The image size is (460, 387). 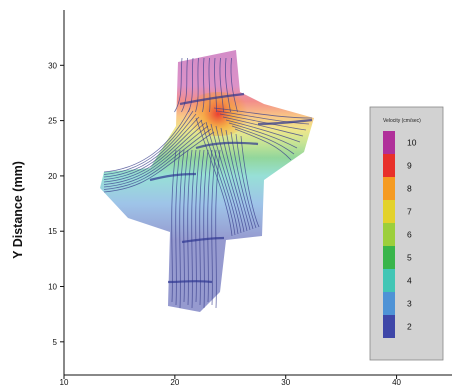 I want to click on legend-label: 3, so click(x=409, y=304).